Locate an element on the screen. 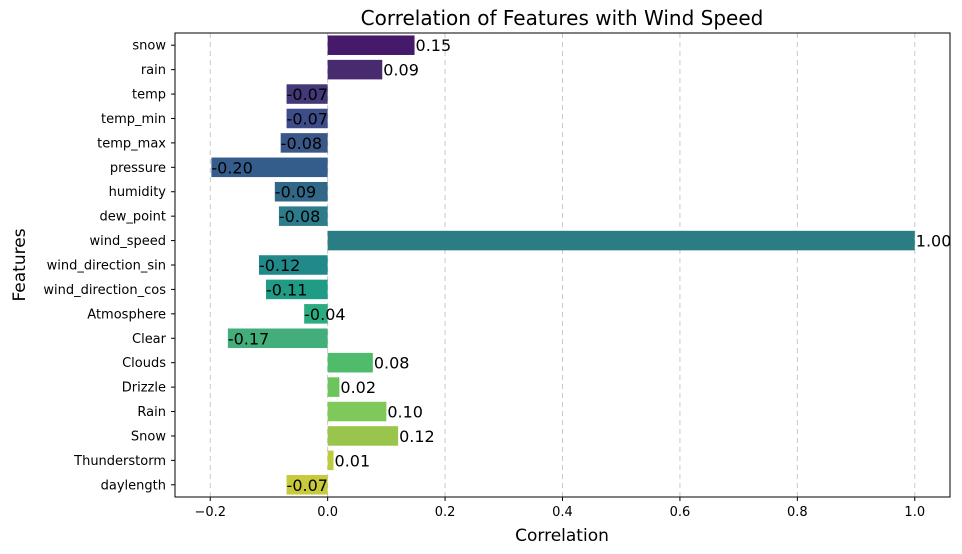 The height and width of the screenshot is (554, 962). y-category-label: temp_min is located at coordinates (133, 119).